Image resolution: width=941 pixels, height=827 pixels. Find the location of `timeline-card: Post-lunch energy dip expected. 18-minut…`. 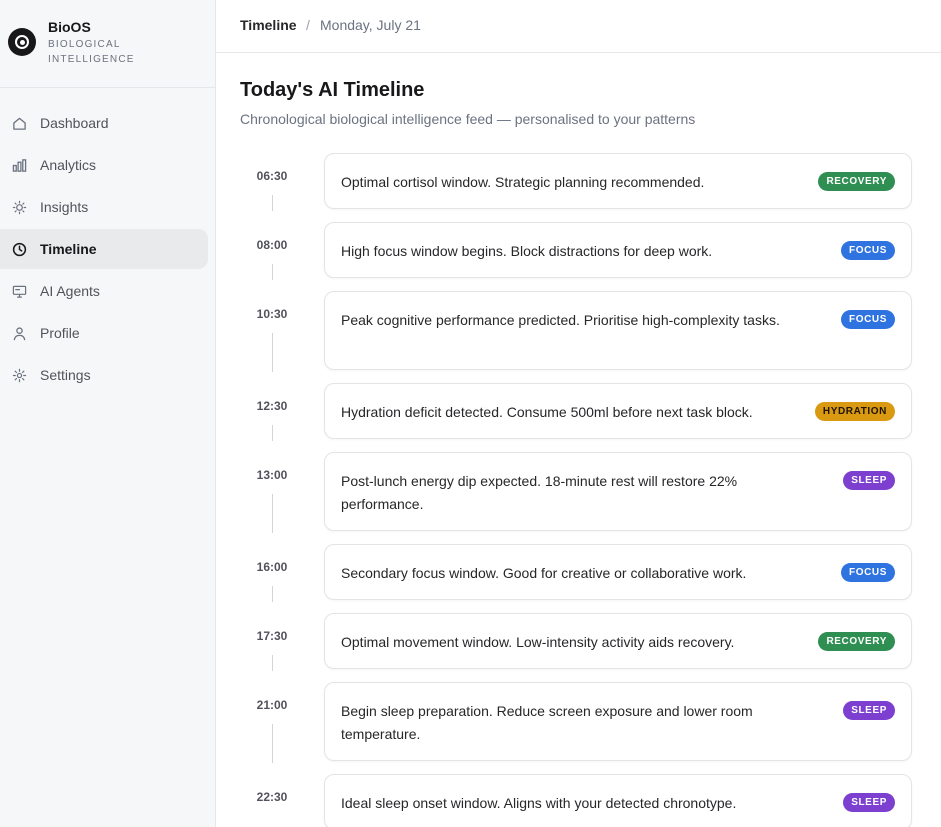

timeline-card: Post-lunch energy dip expected. 18-minut… is located at coordinates (618, 491).